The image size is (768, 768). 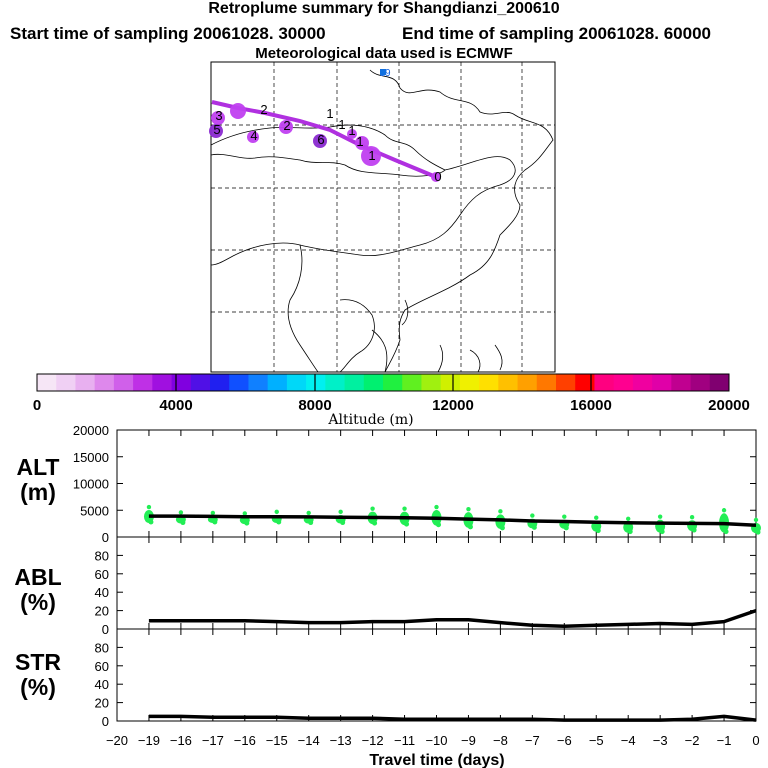 I want to click on alt-label-line1: ALT, so click(x=38, y=467).